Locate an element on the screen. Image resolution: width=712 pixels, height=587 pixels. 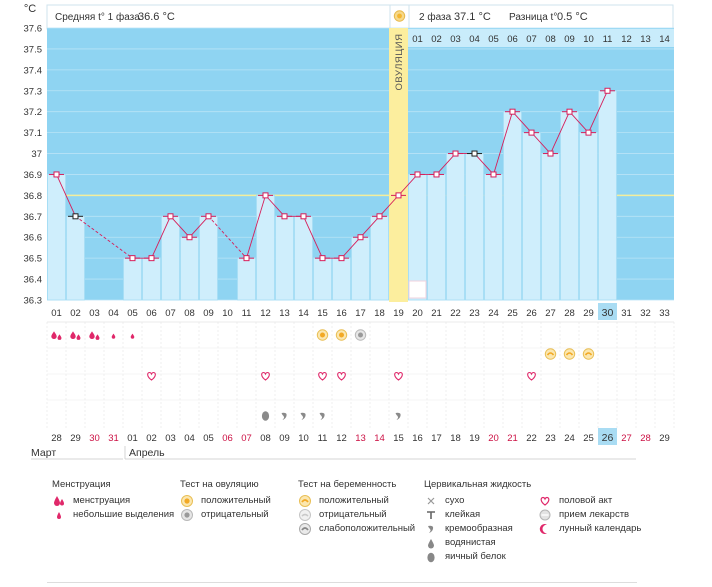
cycle-day-label: 10 is located at coordinates (227, 313).